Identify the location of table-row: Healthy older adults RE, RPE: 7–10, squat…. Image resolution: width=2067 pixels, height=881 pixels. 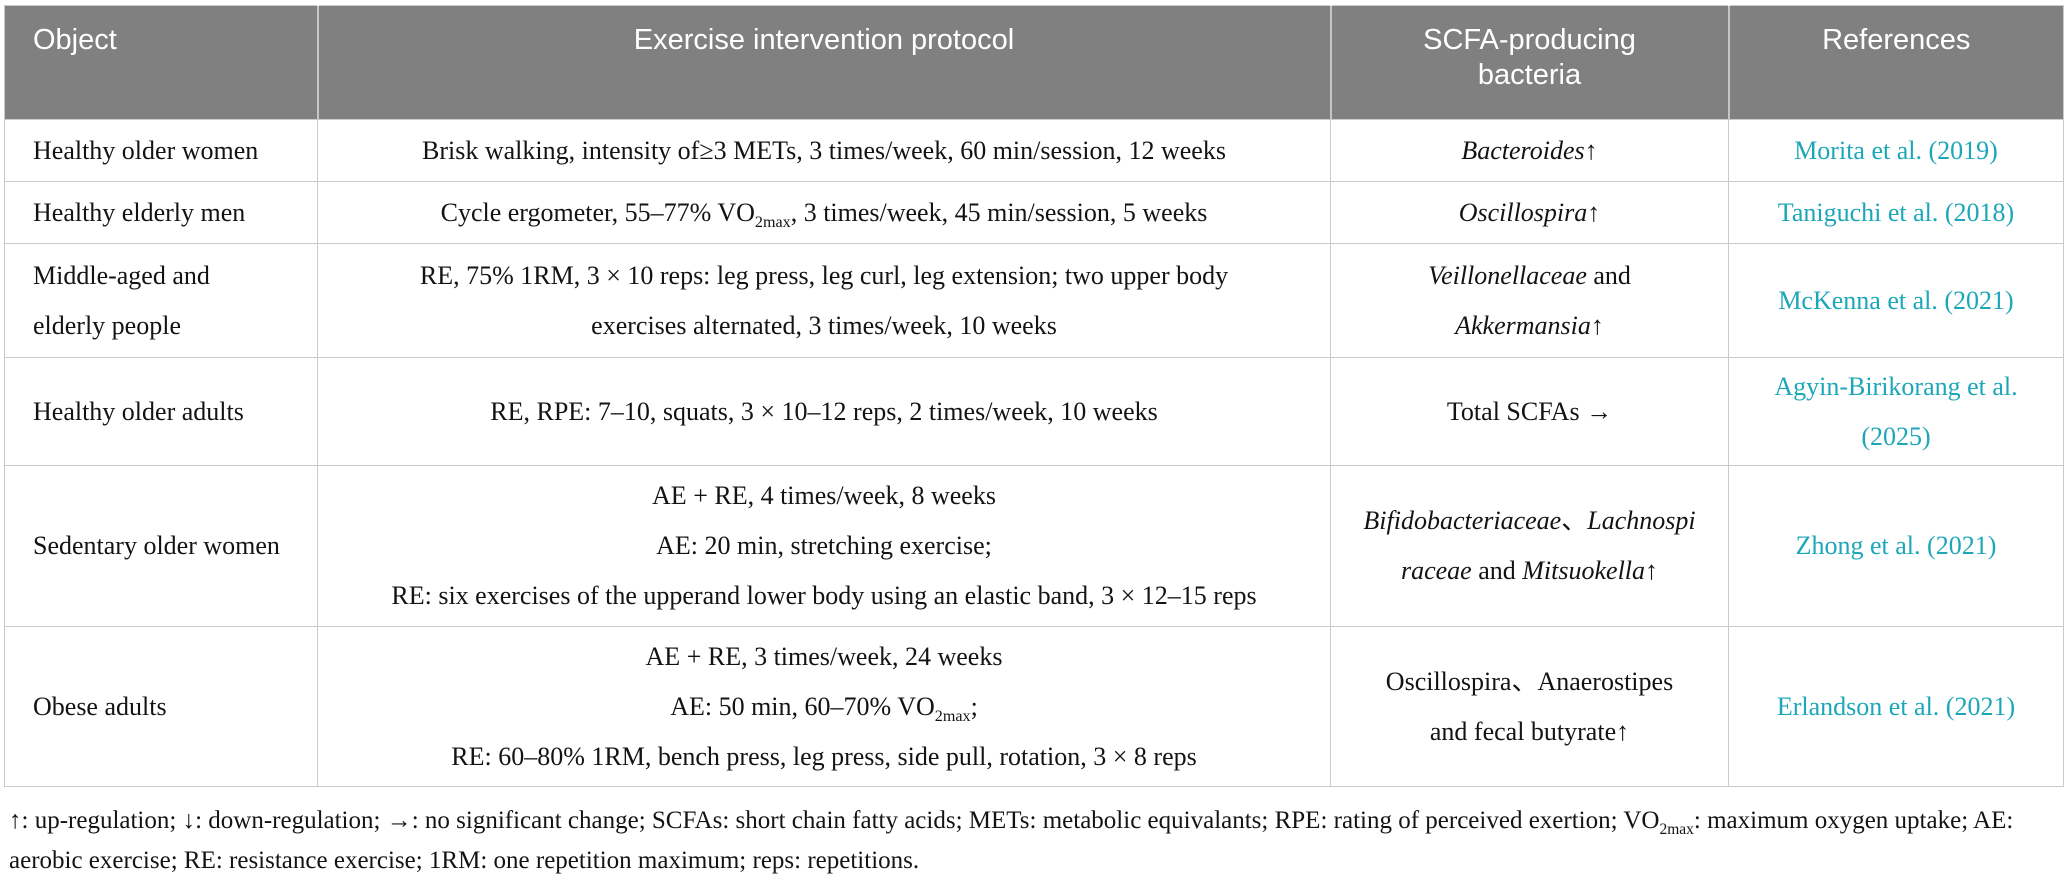
(1034, 411).